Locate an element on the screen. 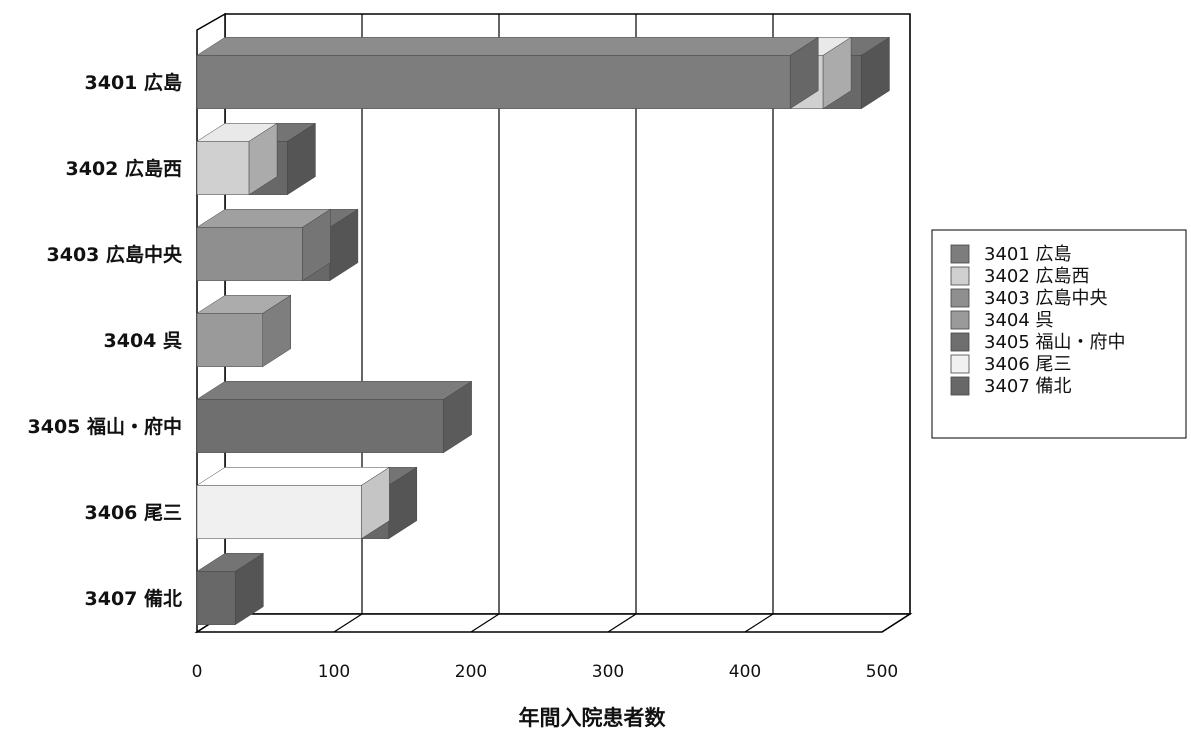  category-label: 3406 尾三 is located at coordinates (134, 513).